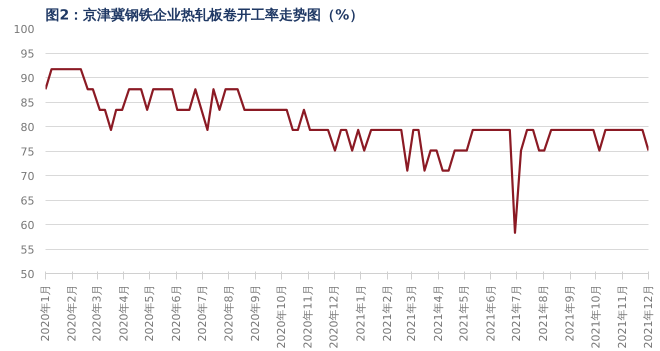 The height and width of the screenshot is (351, 660). What do you see at coordinates (27, 176) in the screenshot?
I see `y-tick-label: 70` at bounding box center [27, 176].